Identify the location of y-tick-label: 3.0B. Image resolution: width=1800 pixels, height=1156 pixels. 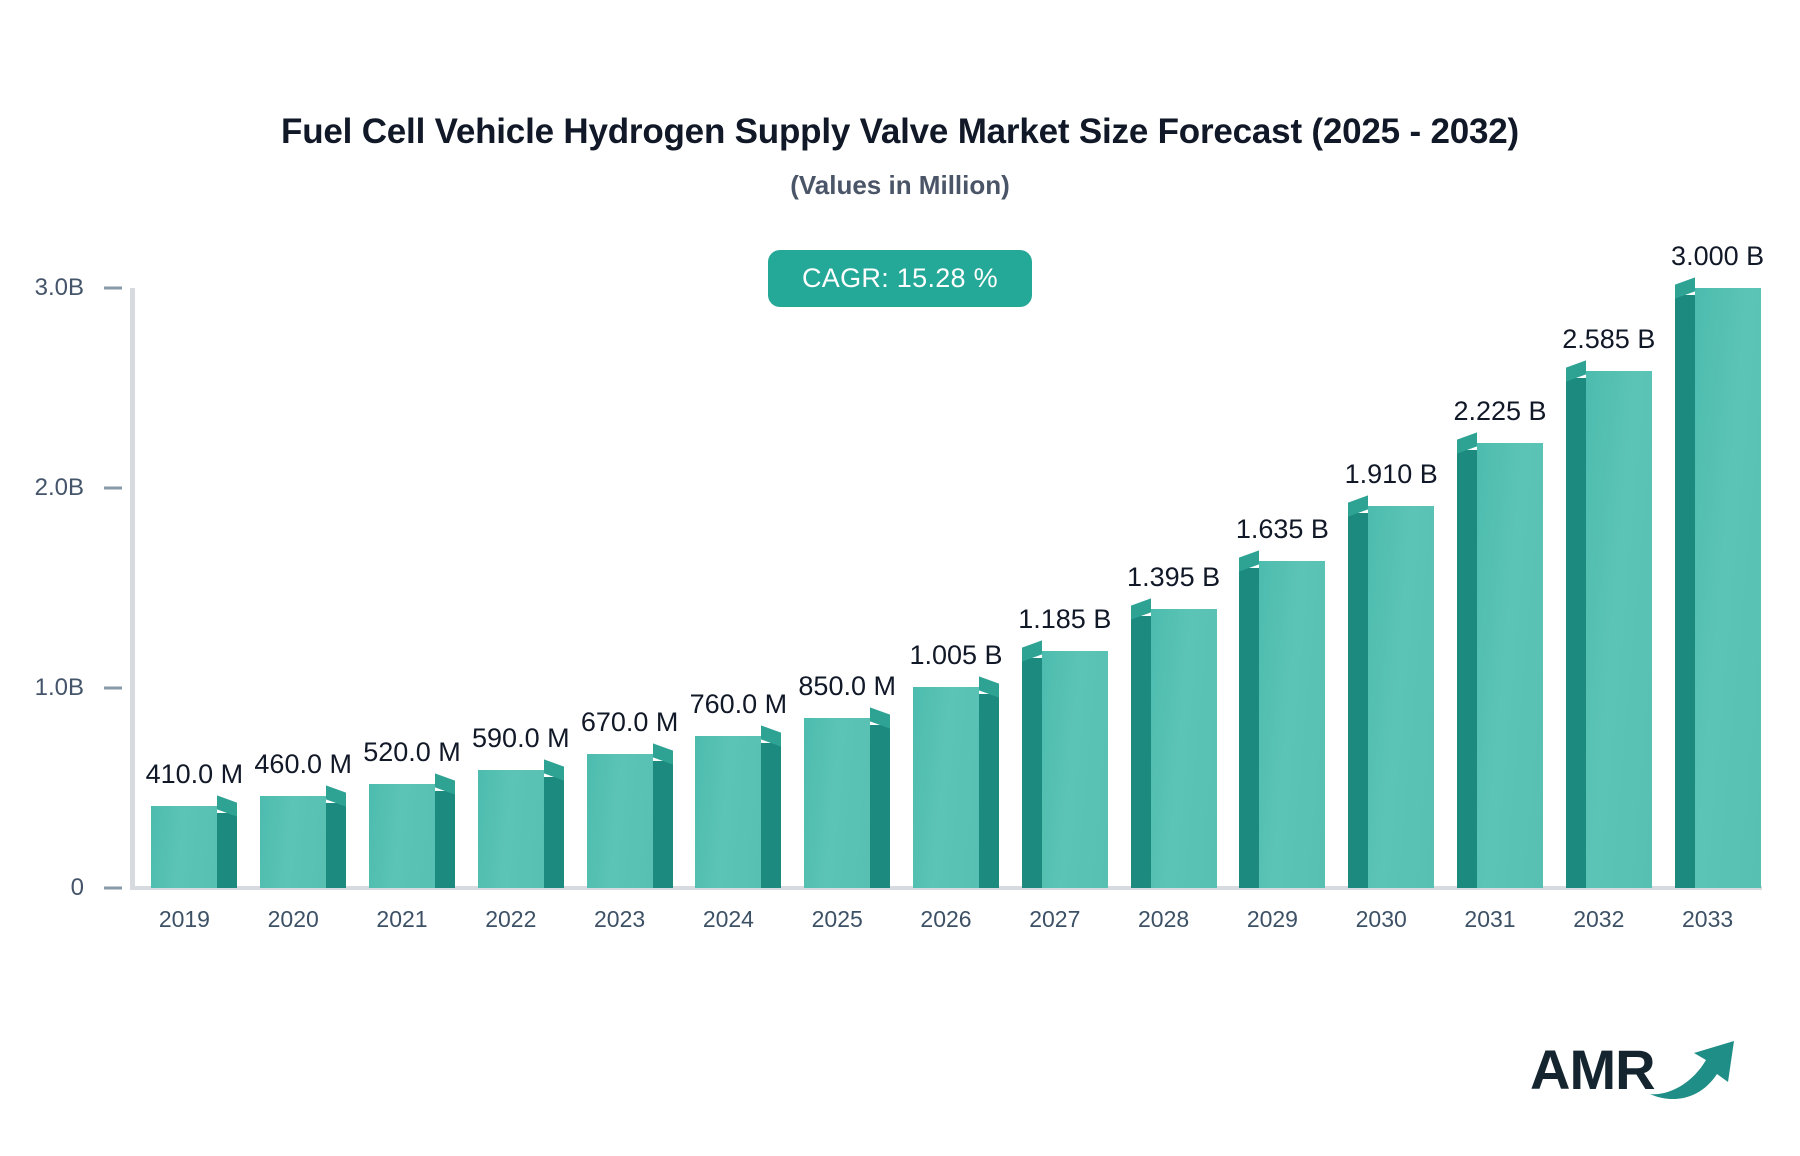
(59, 287).